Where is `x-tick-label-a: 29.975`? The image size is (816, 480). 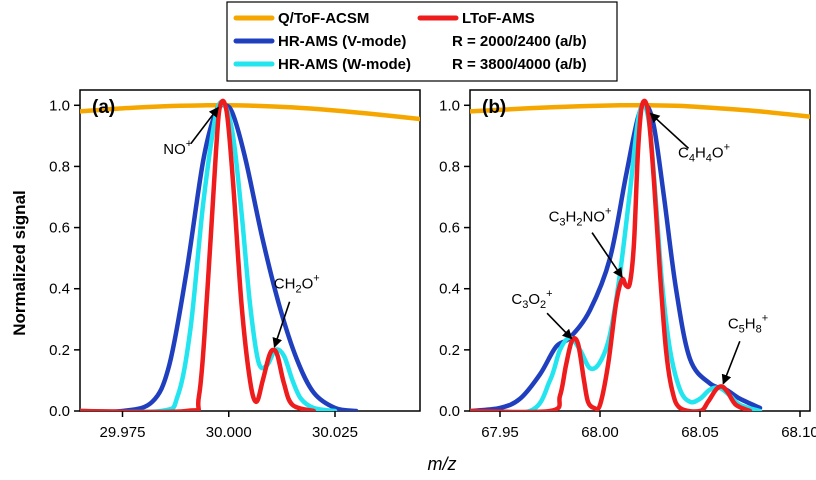 x-tick-label-a: 29.975 is located at coordinates (123, 432).